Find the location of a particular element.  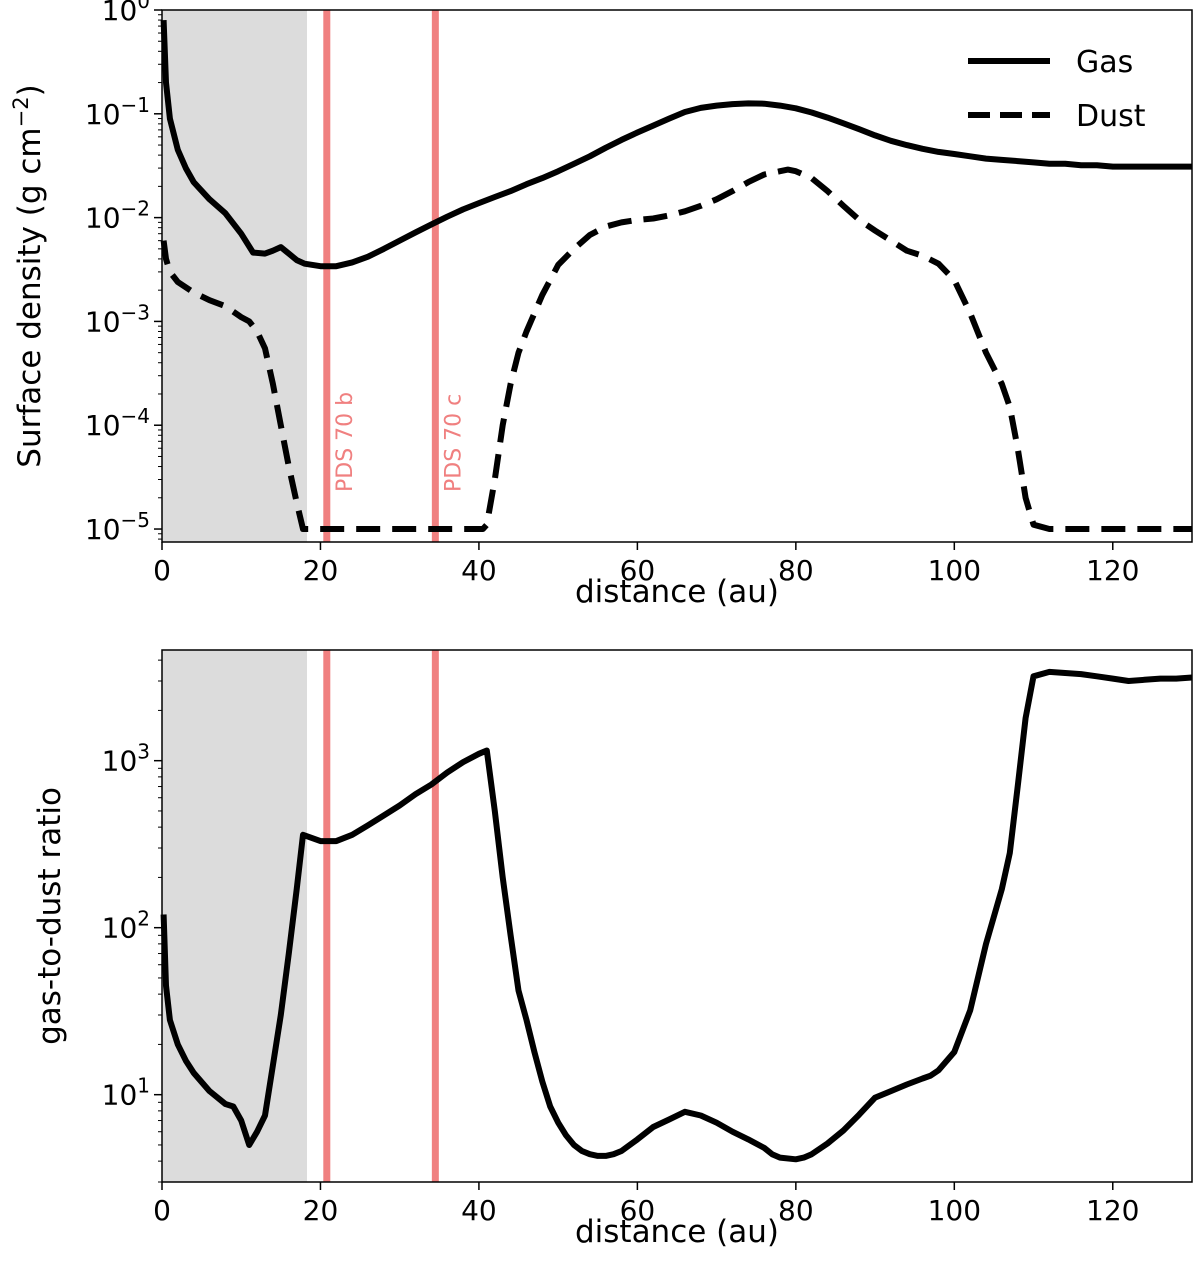

y-tick-label: 10⁻⁵ is located at coordinates (117, 527).